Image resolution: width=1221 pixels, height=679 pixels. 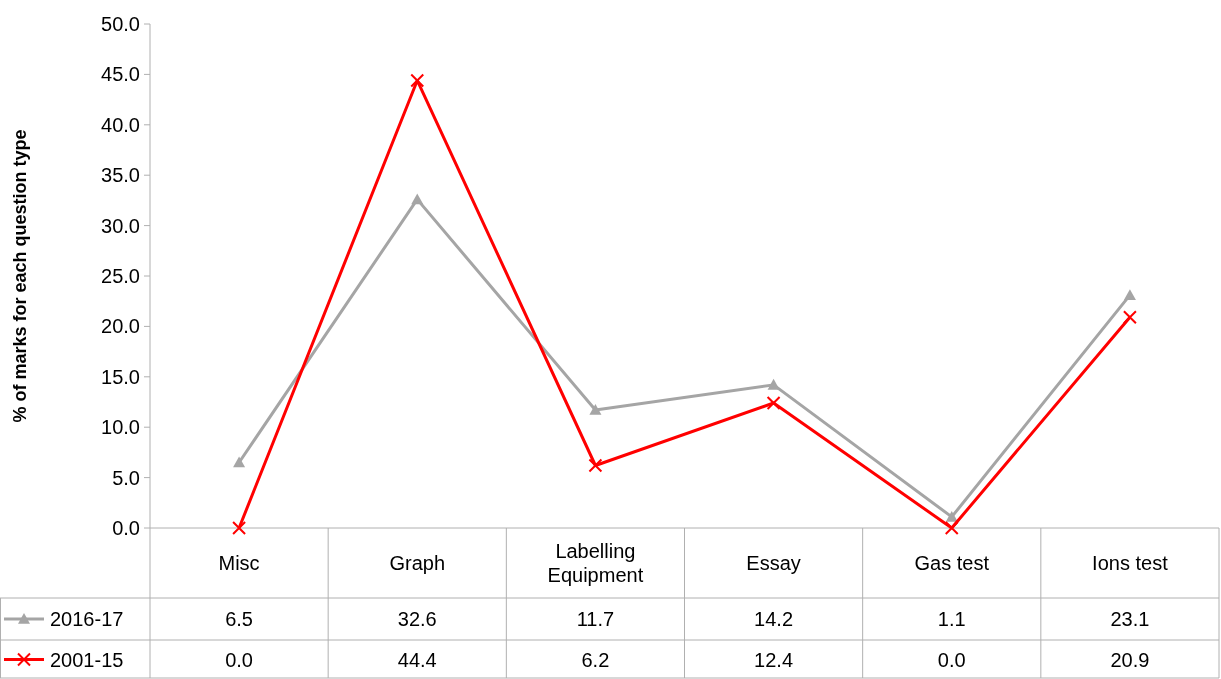 I want to click on y-tick-label: 30.0, so click(x=120, y=225).